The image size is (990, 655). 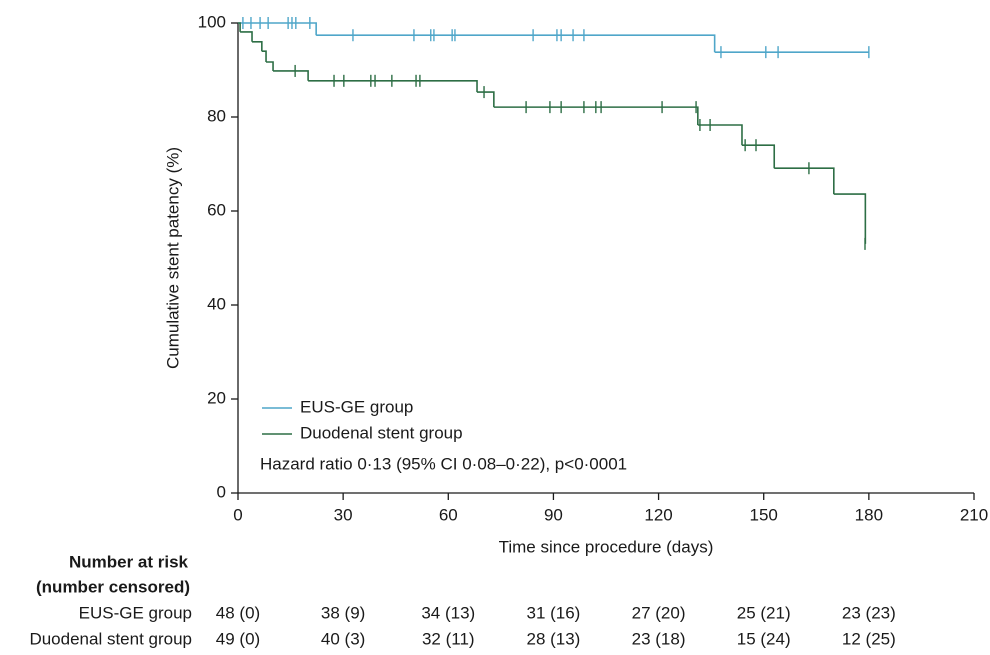 I want to click on legend-label: Duodenal stent group, so click(x=381, y=432).